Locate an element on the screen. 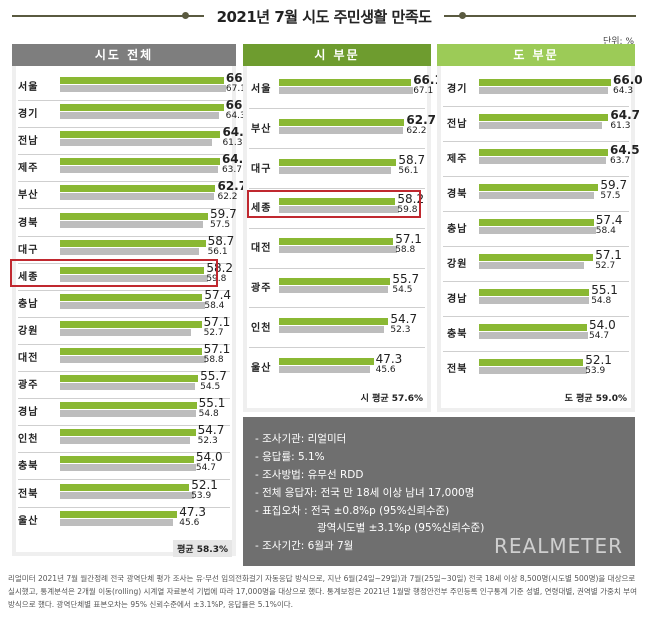 The width and height of the screenshot is (648, 622). value-label-previous: 52.7 is located at coordinates (213, 332).